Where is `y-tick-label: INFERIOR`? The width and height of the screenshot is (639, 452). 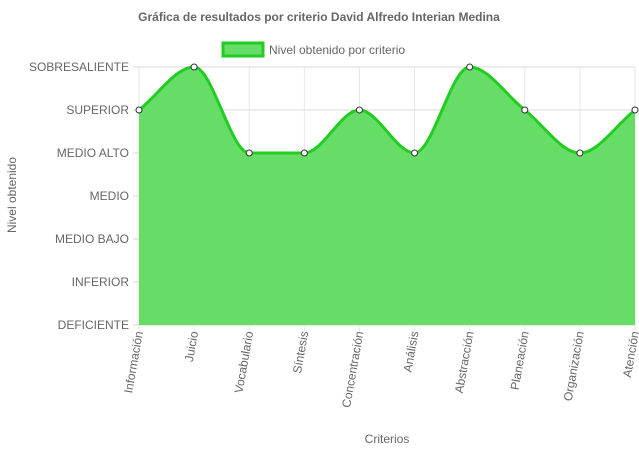 y-tick-label: INFERIOR is located at coordinates (101, 282).